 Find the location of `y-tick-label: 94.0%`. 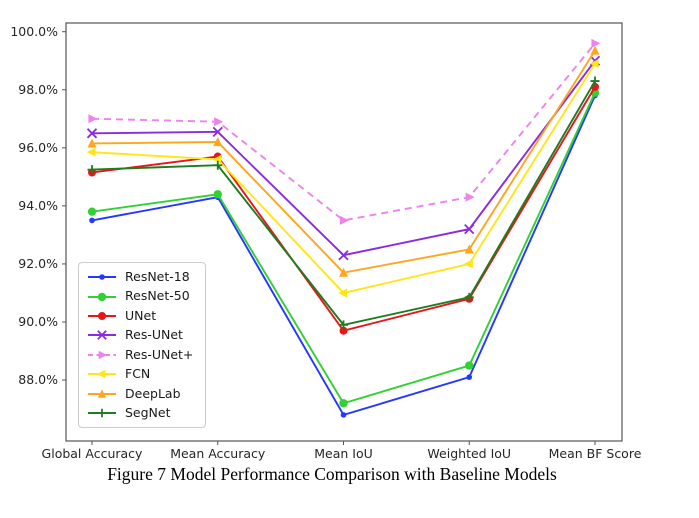

y-tick-label: 94.0% is located at coordinates (38, 205).